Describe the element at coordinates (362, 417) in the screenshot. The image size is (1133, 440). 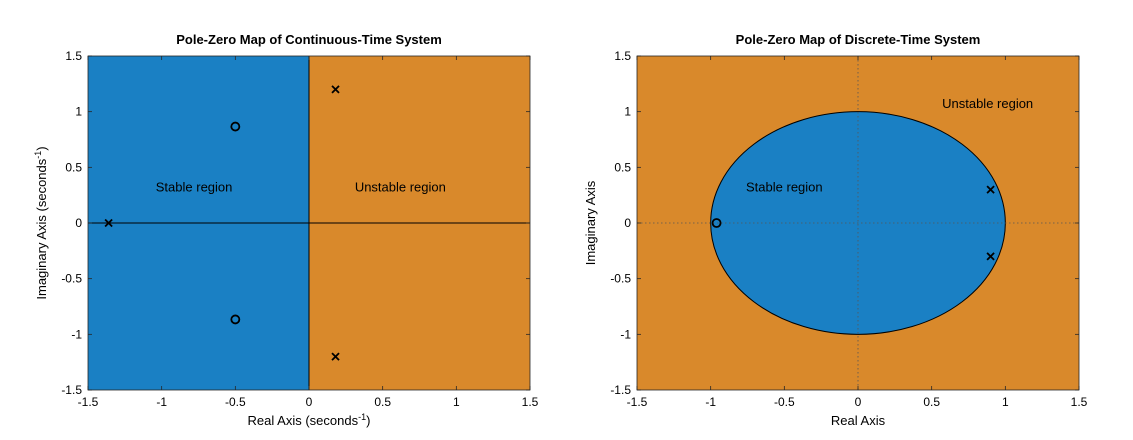
I see `x-axis-label-exponent: -1` at that location.